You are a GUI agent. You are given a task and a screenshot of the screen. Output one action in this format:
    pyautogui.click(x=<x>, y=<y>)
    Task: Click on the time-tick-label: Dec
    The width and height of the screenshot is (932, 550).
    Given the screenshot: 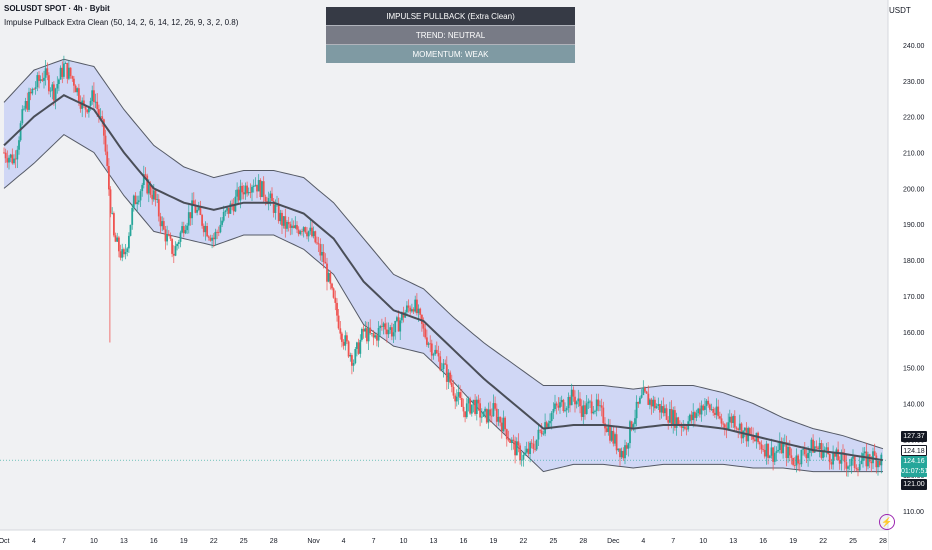 What is the action you would take?
    pyautogui.click(x=613, y=541)
    